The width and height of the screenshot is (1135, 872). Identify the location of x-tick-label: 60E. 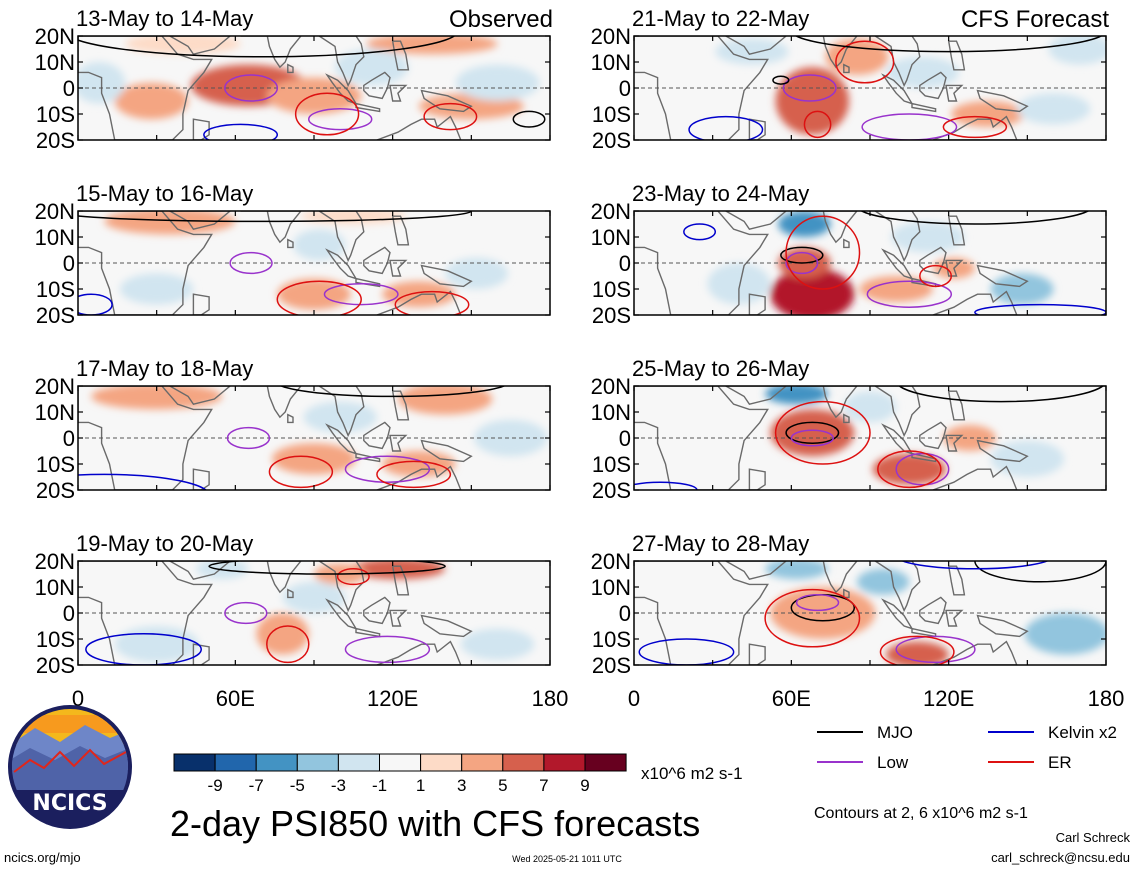
(235, 698).